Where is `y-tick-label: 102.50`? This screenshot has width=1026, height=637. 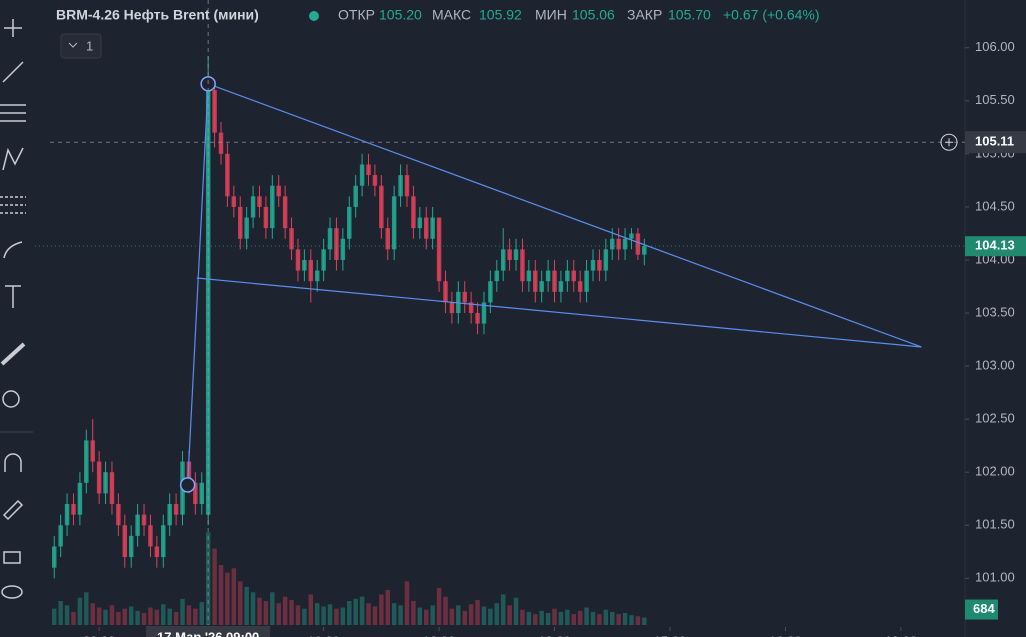
y-tick-label: 102.50 is located at coordinates (995, 418).